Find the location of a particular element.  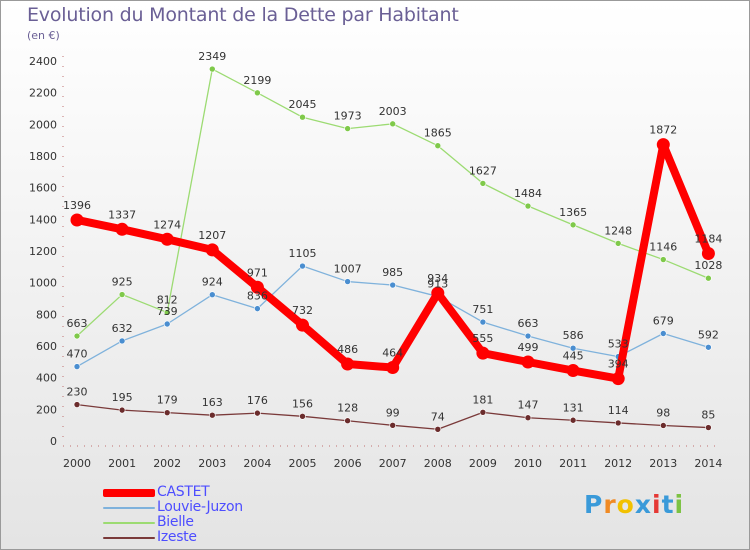

legend-label: CASTET is located at coordinates (183, 492).